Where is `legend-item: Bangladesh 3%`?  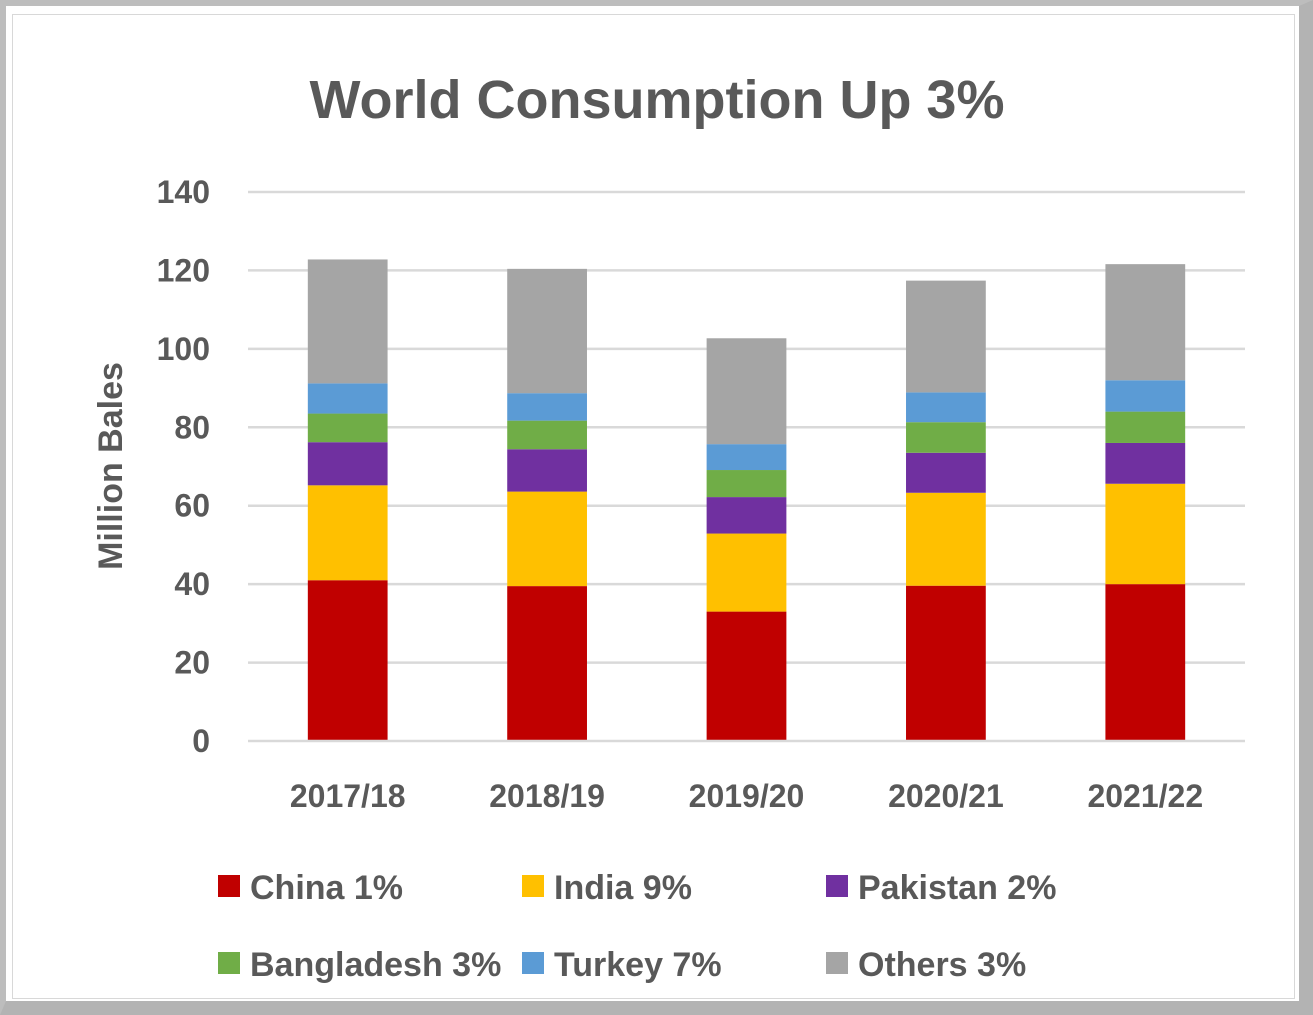 legend-item: Bangladesh 3% is located at coordinates (359, 965).